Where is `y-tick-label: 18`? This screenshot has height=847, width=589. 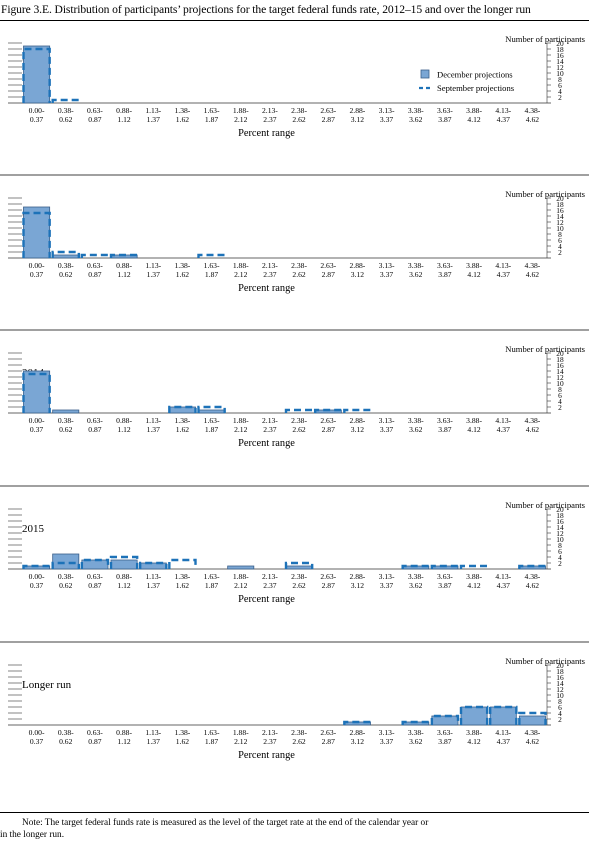
y-tick-label: 18 is located at coordinates (560, 359).